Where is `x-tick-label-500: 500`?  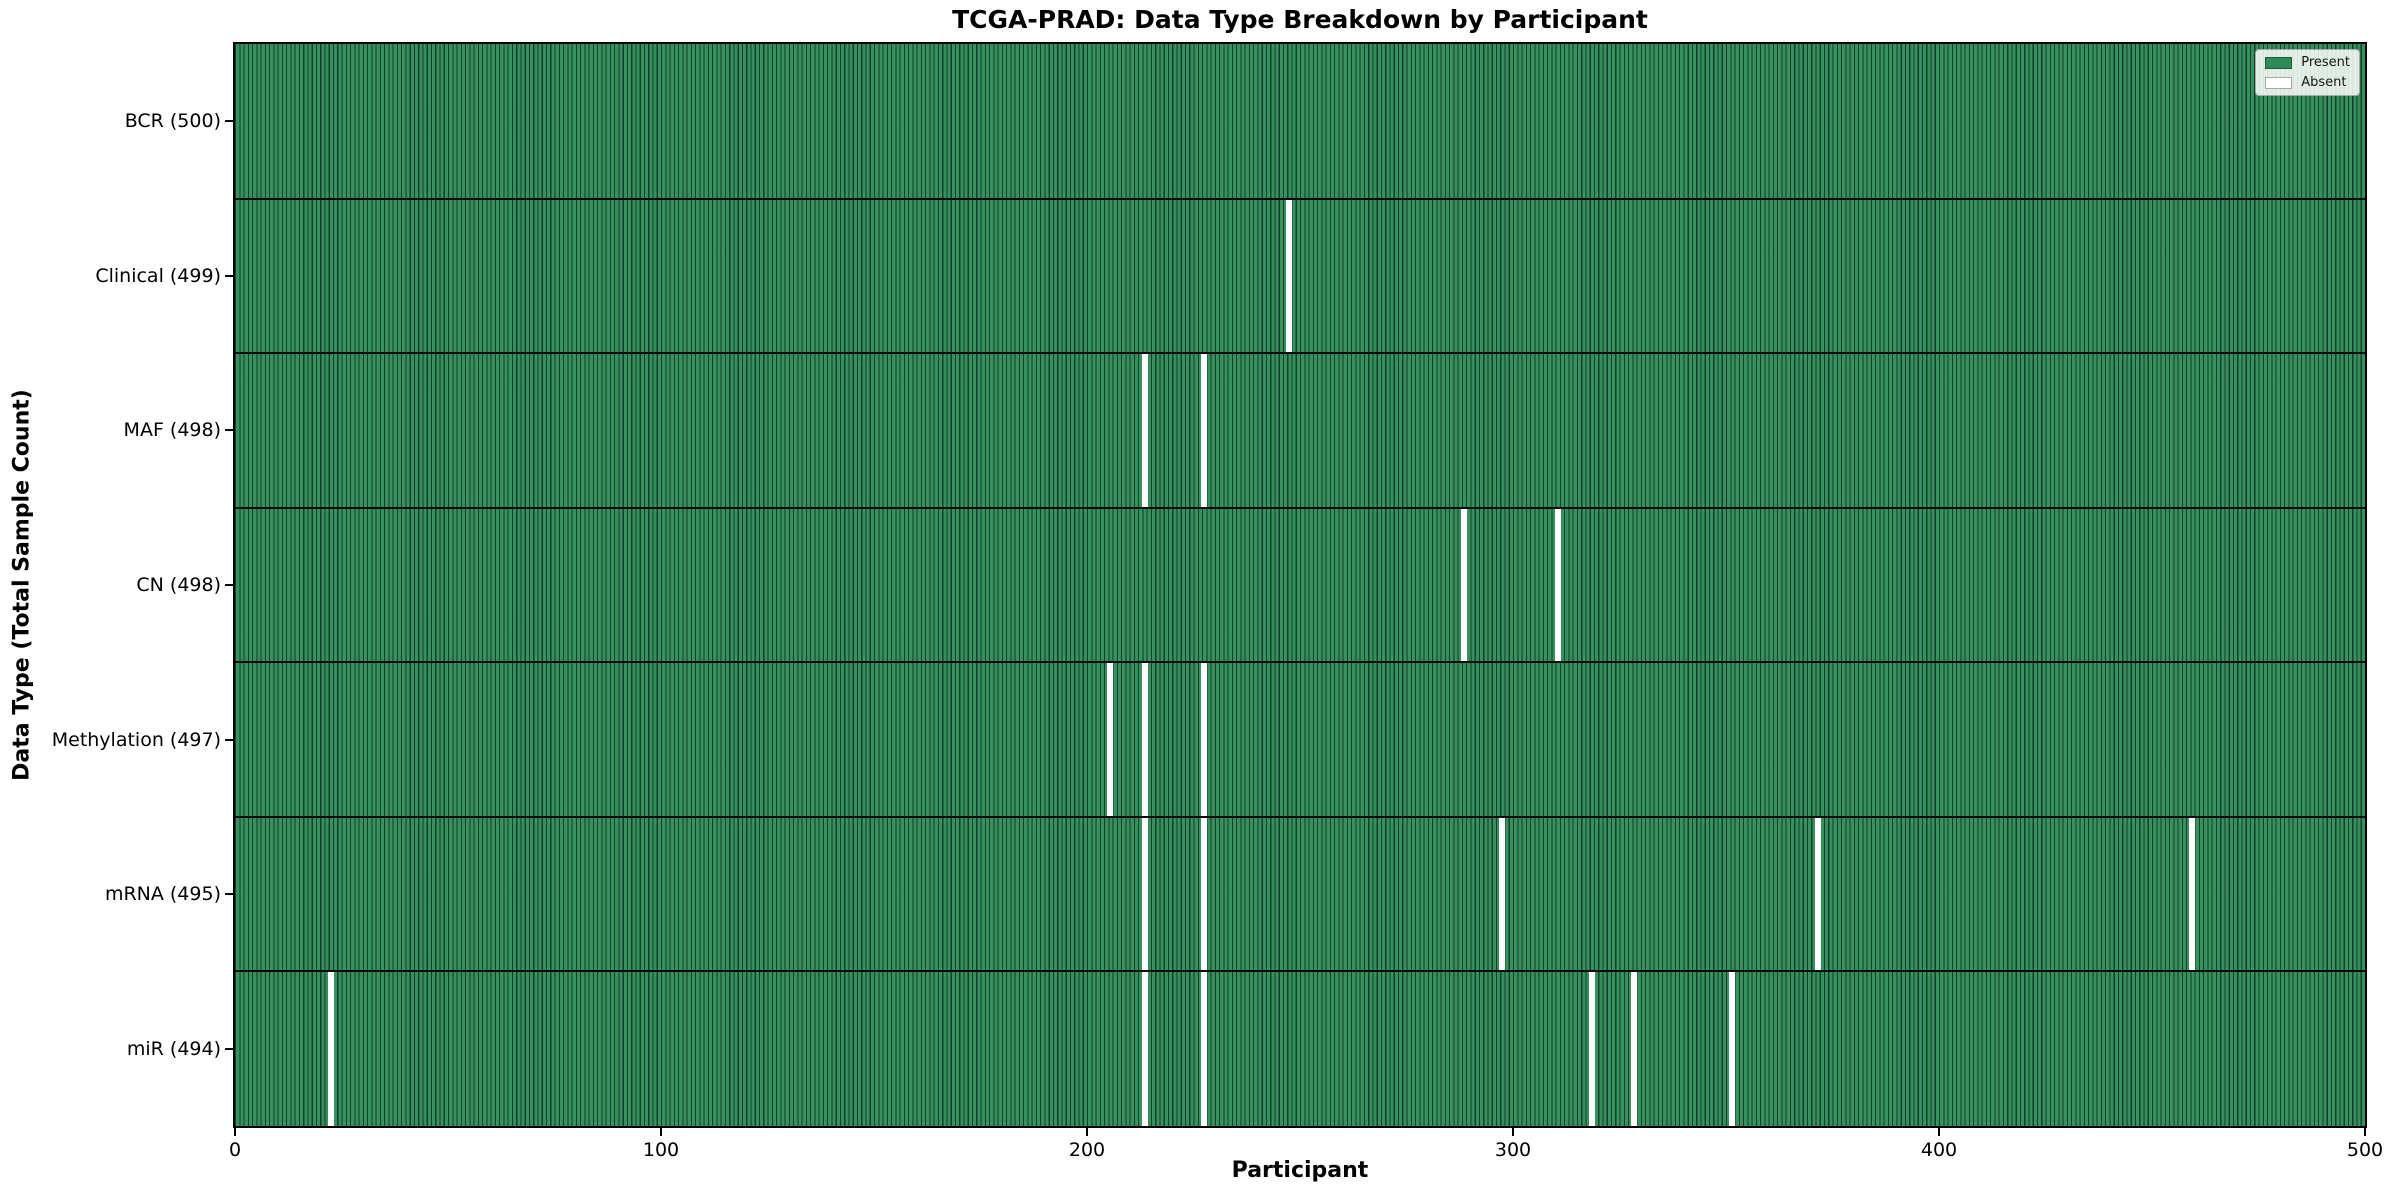 x-tick-label-500: 500 is located at coordinates (2365, 1150).